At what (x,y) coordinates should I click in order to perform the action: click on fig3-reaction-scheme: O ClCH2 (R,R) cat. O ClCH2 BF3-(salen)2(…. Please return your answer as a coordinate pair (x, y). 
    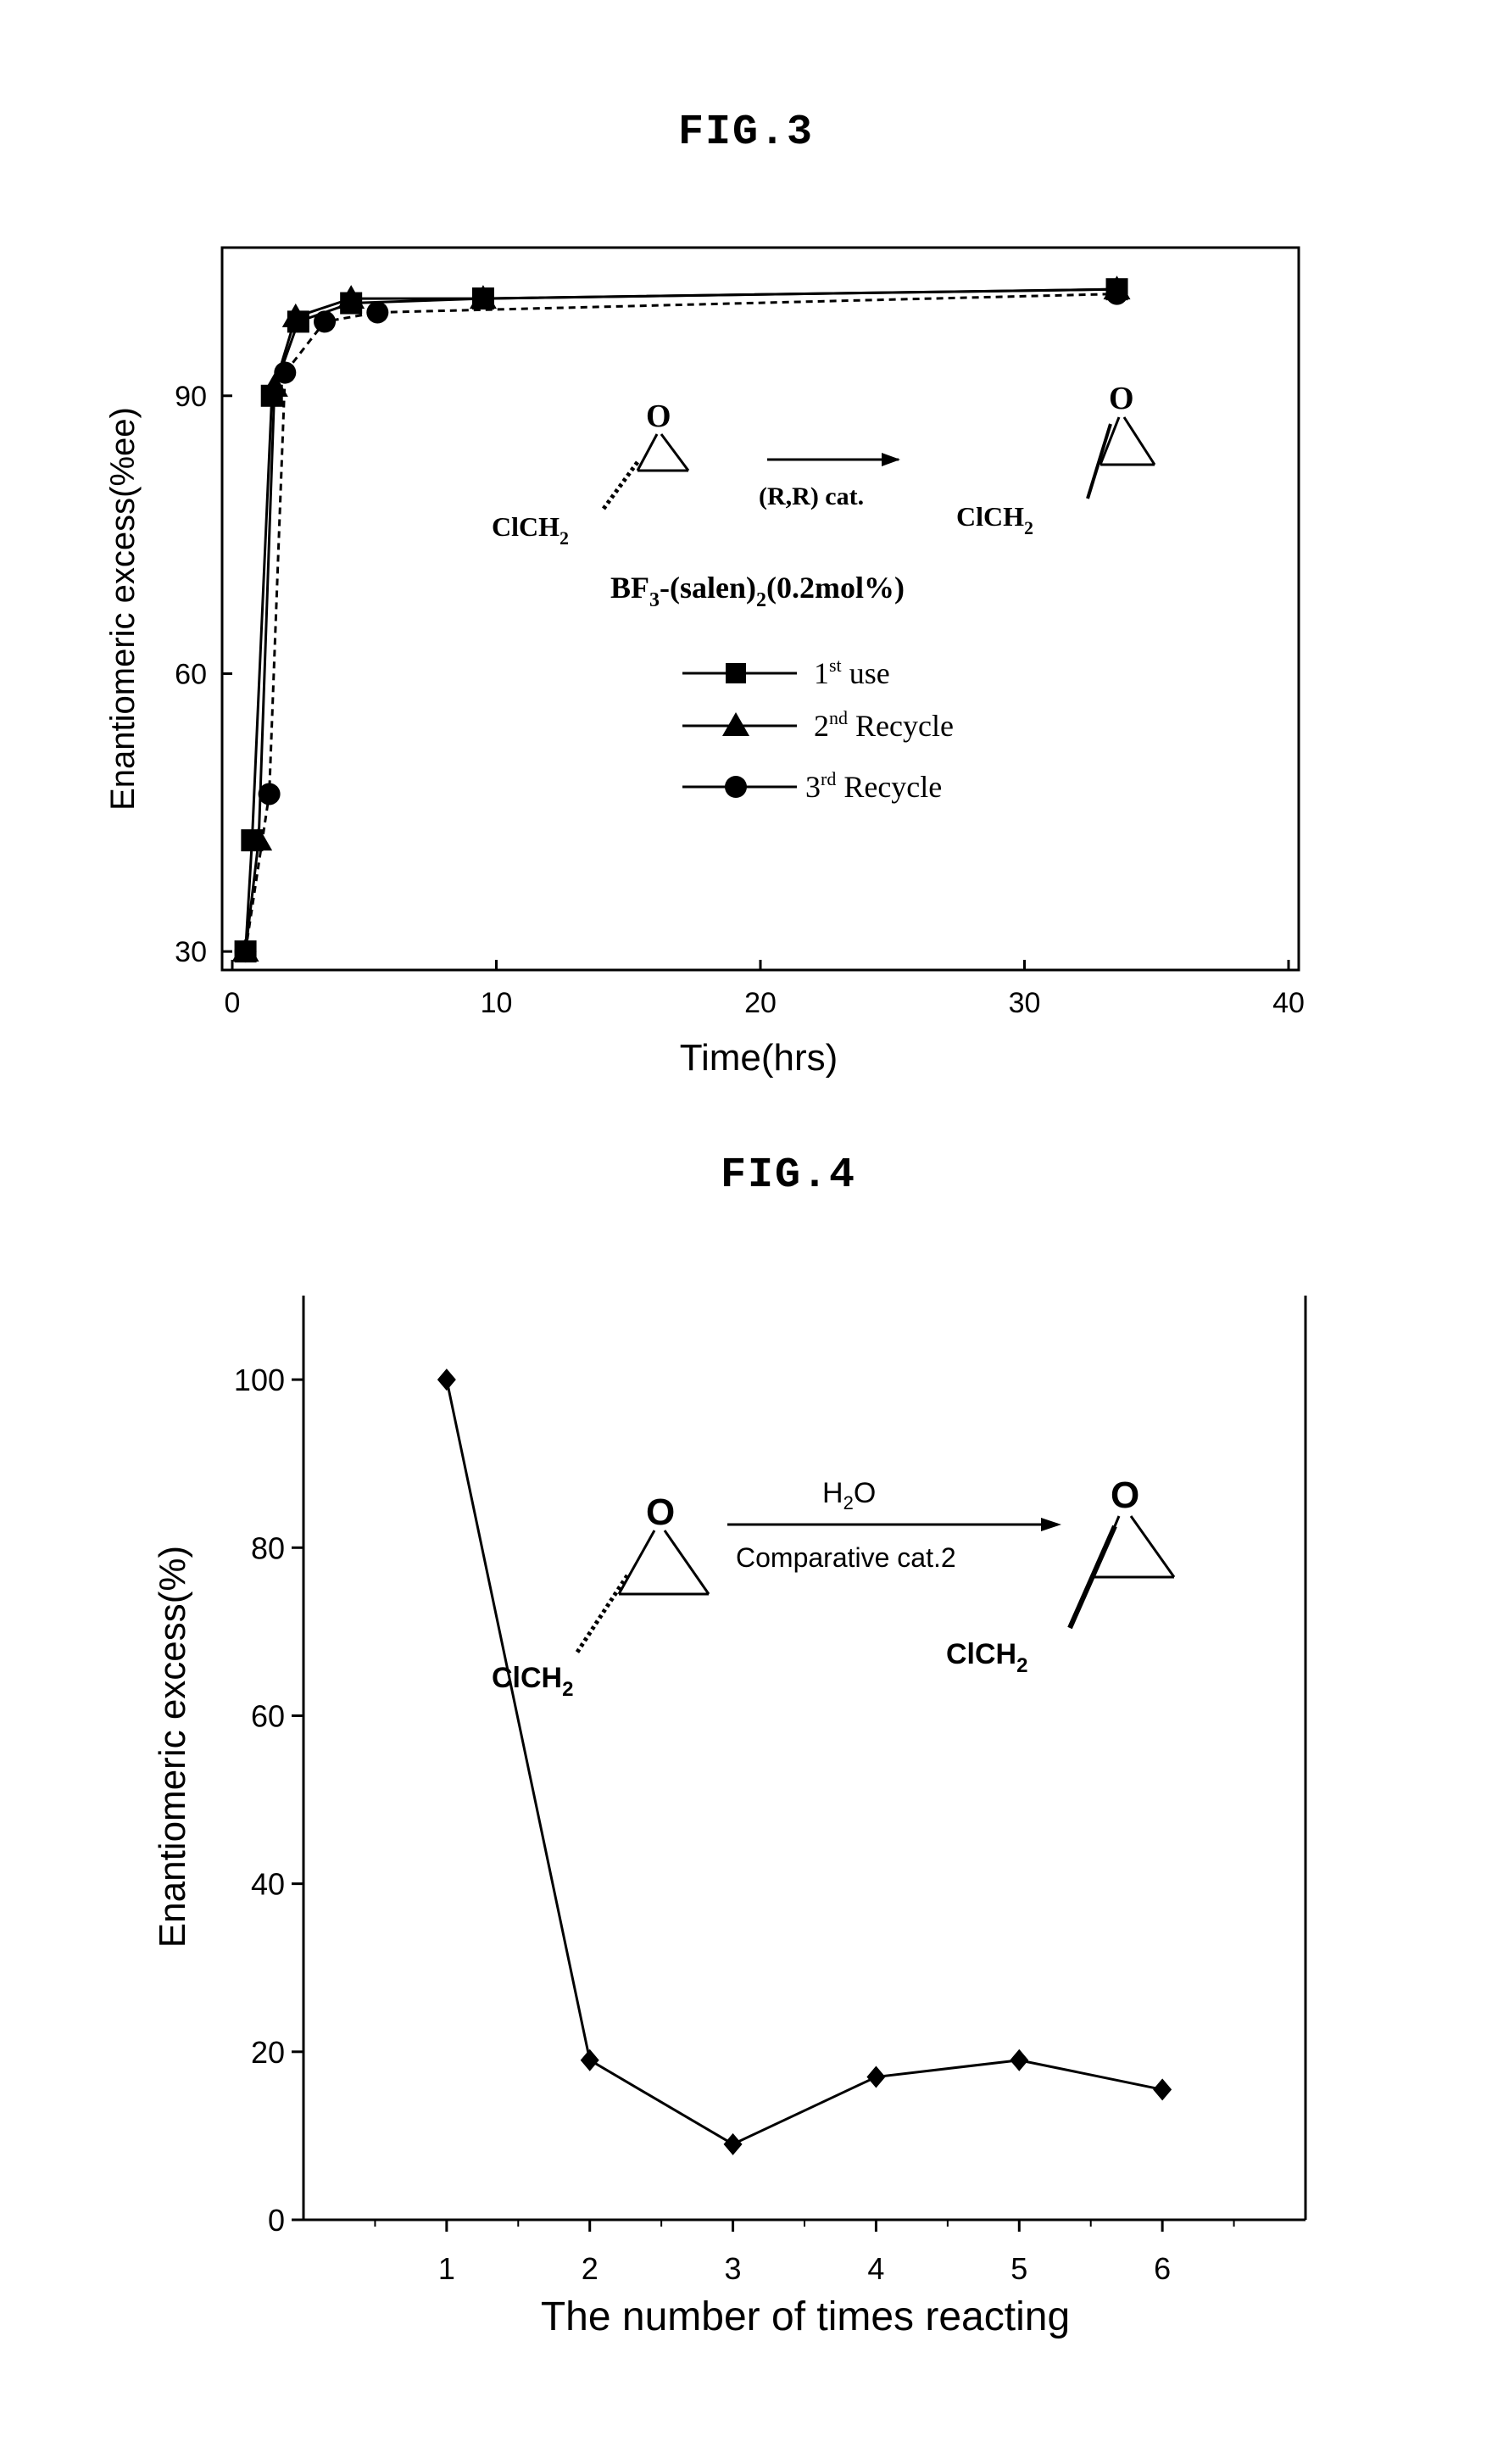
    Looking at the image, I should click on (823, 496).